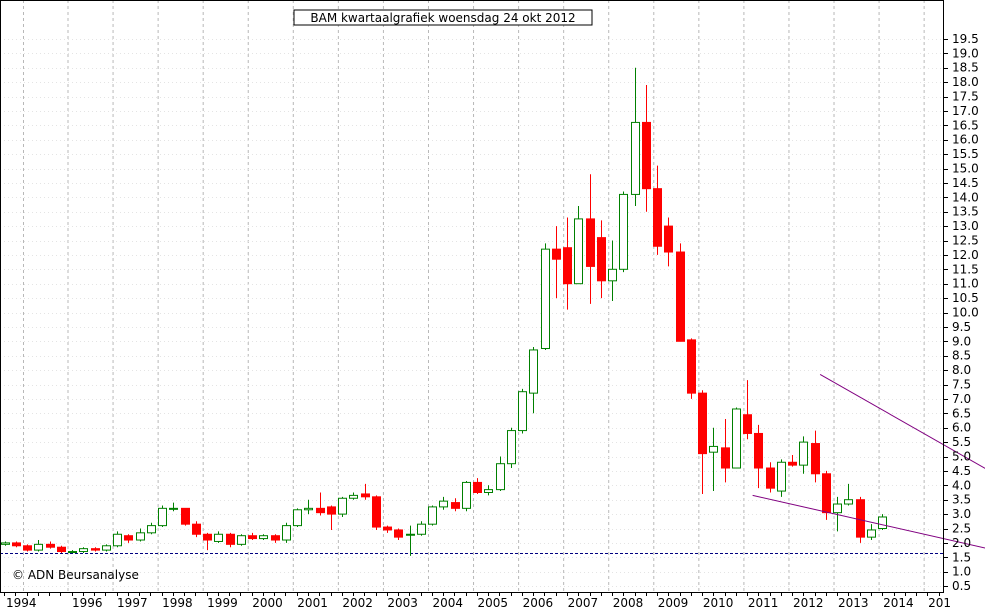  Describe the element at coordinates (961, 471) in the screenshot. I see `y-tick-label: 4.5` at that location.